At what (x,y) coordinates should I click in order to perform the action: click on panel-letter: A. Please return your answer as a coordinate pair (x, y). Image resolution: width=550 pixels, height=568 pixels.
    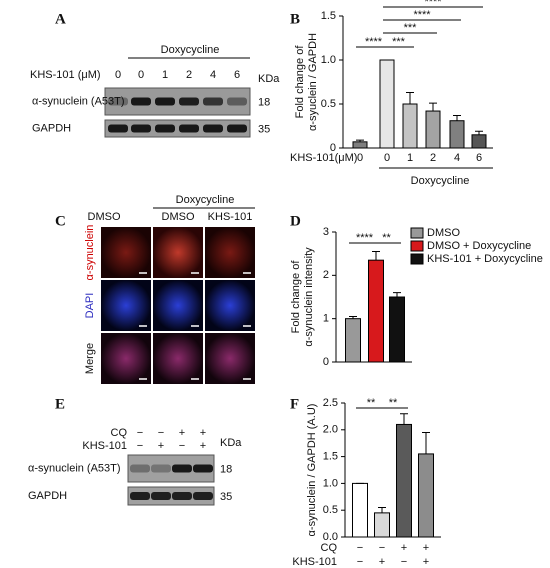
    Looking at the image, I should click on (60, 19).